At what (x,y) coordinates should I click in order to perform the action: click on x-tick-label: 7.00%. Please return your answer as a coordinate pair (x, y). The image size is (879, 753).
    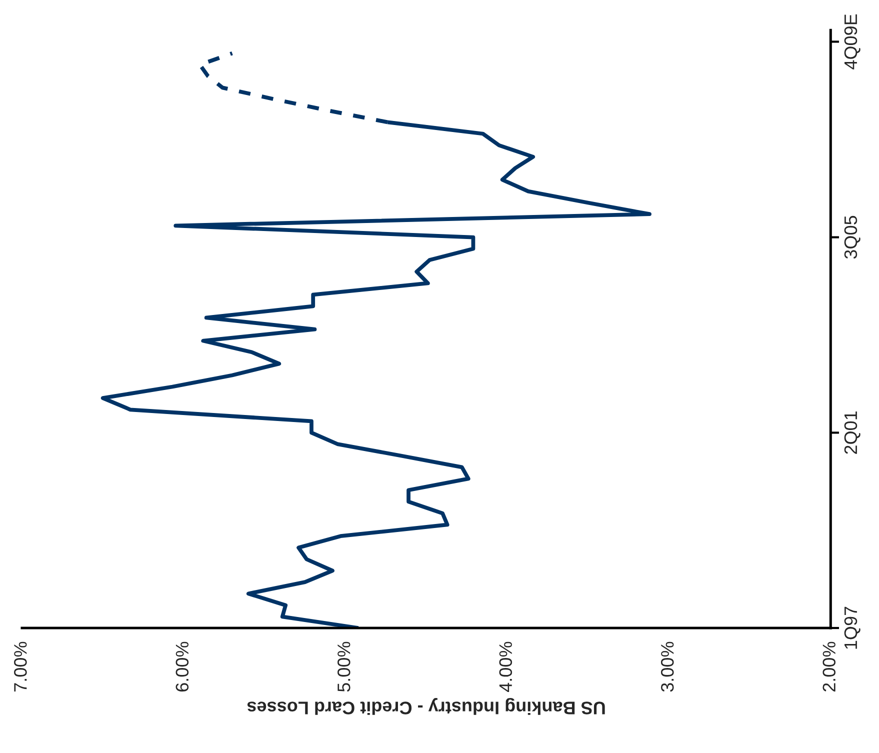
    Looking at the image, I should click on (20, 667).